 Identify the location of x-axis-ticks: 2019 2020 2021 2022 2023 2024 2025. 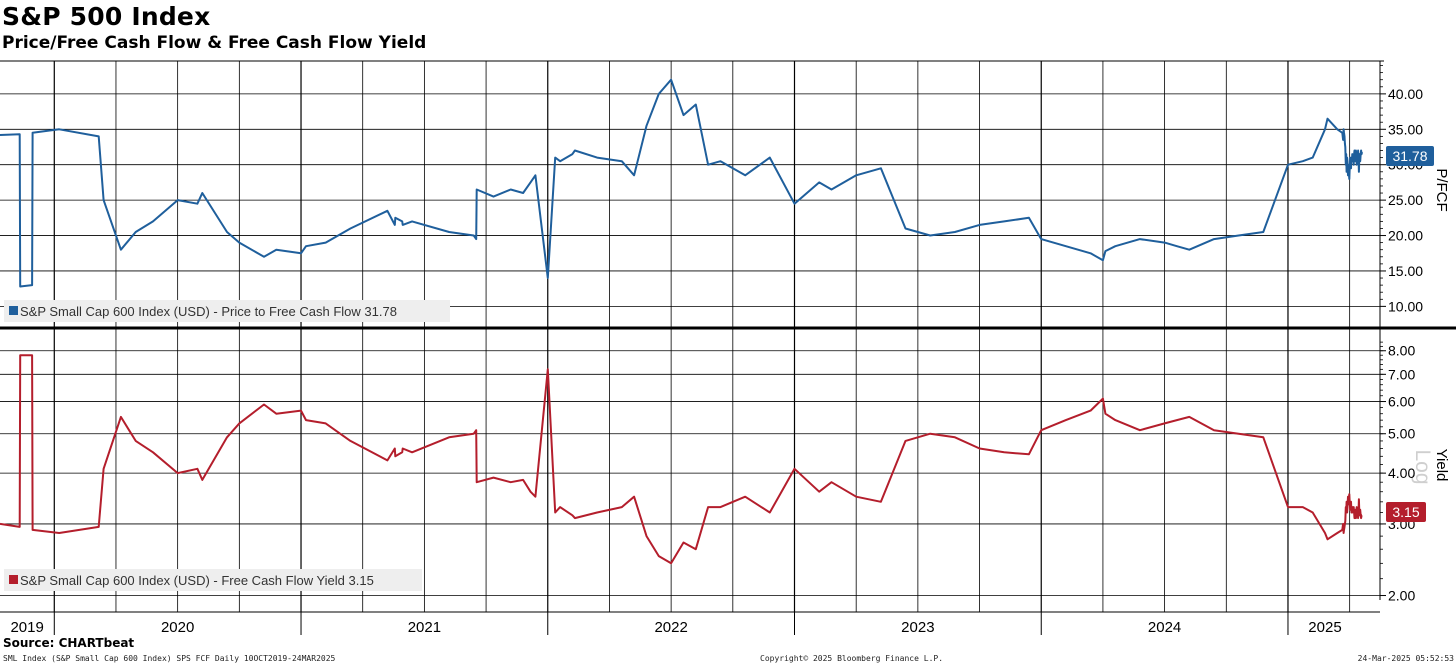
(676, 624).